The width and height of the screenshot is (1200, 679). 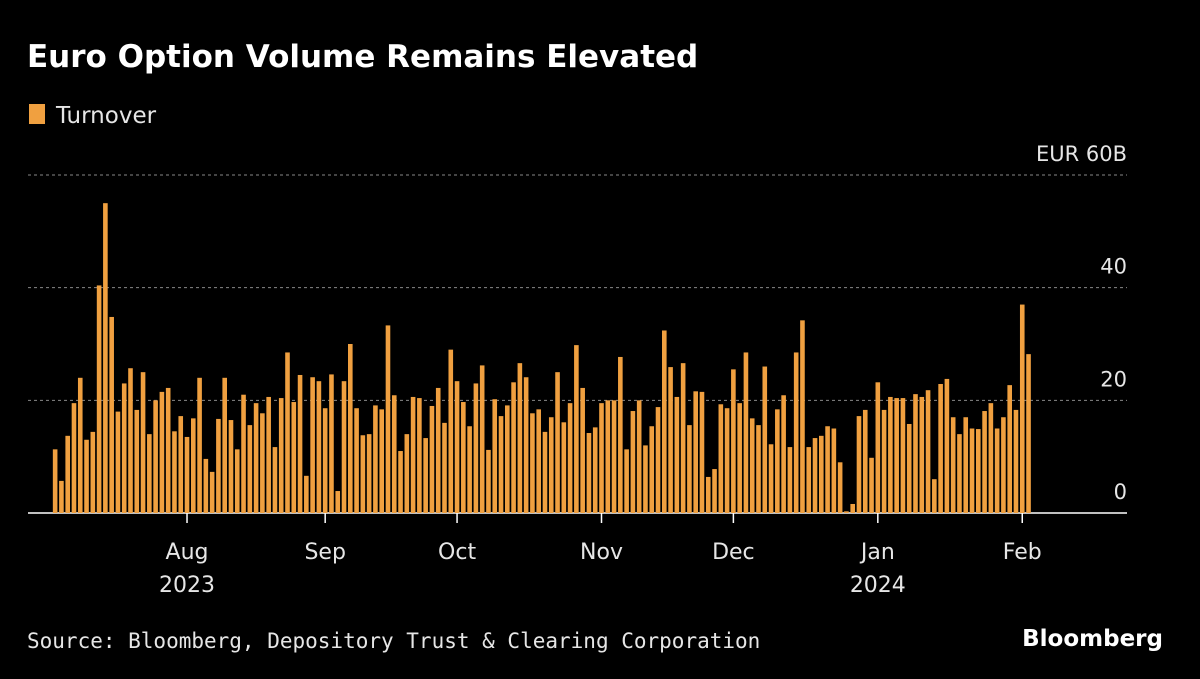 What do you see at coordinates (1081, 154) in the screenshot?
I see `y-tick-label: EUR 60B` at bounding box center [1081, 154].